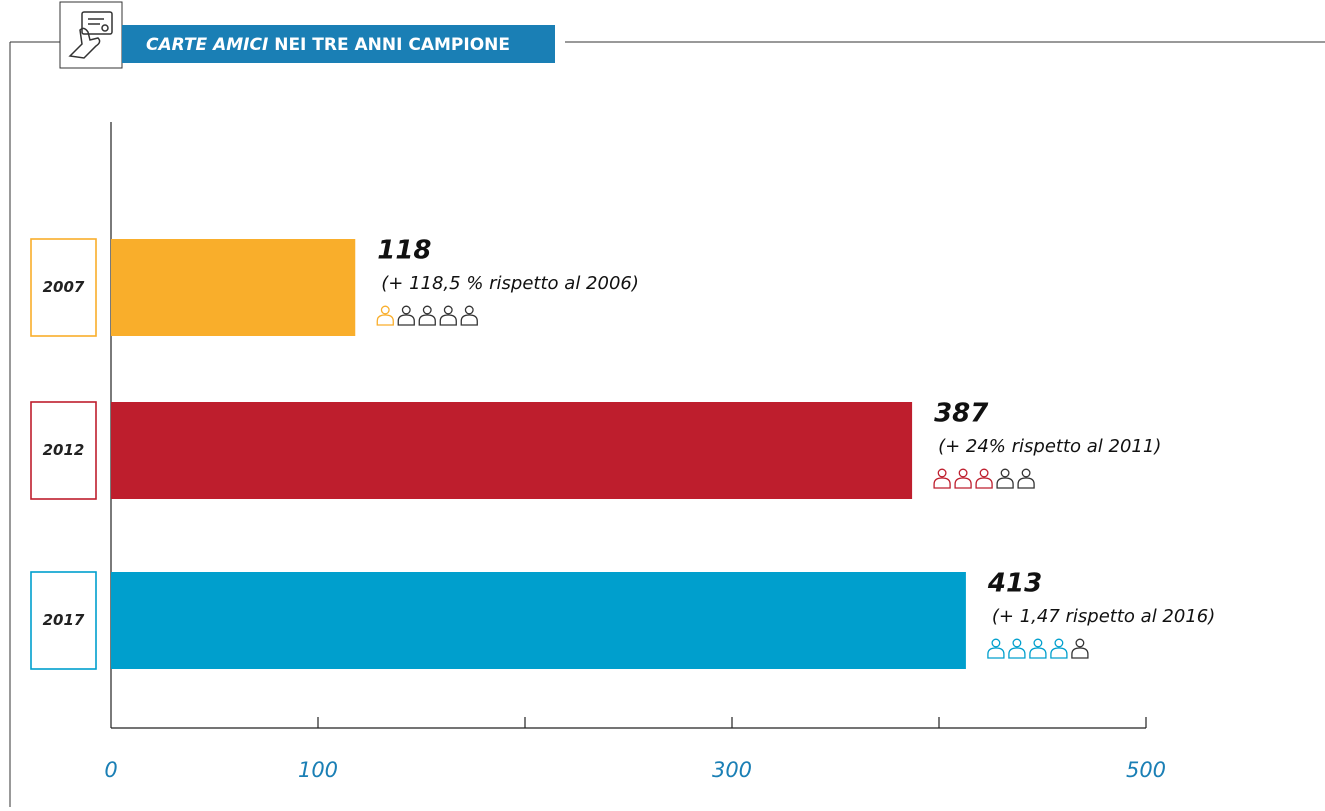 Image resolution: width=1325 pixels, height=811 pixels. I want to click on x-tick-label: 100, so click(318, 770).